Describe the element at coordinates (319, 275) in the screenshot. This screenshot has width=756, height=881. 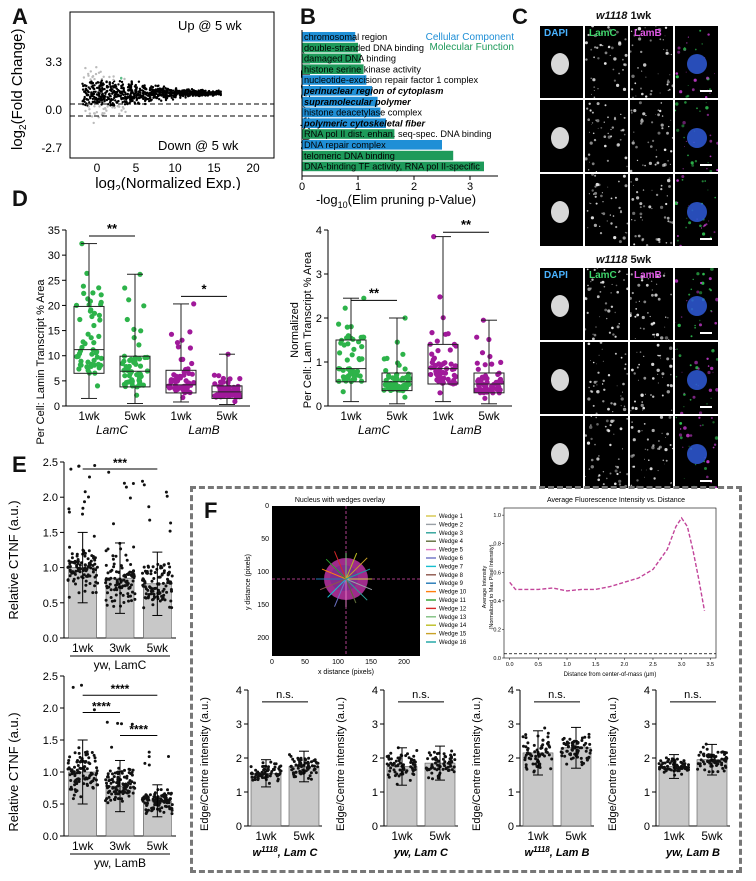
I see `ytick: 3` at that location.